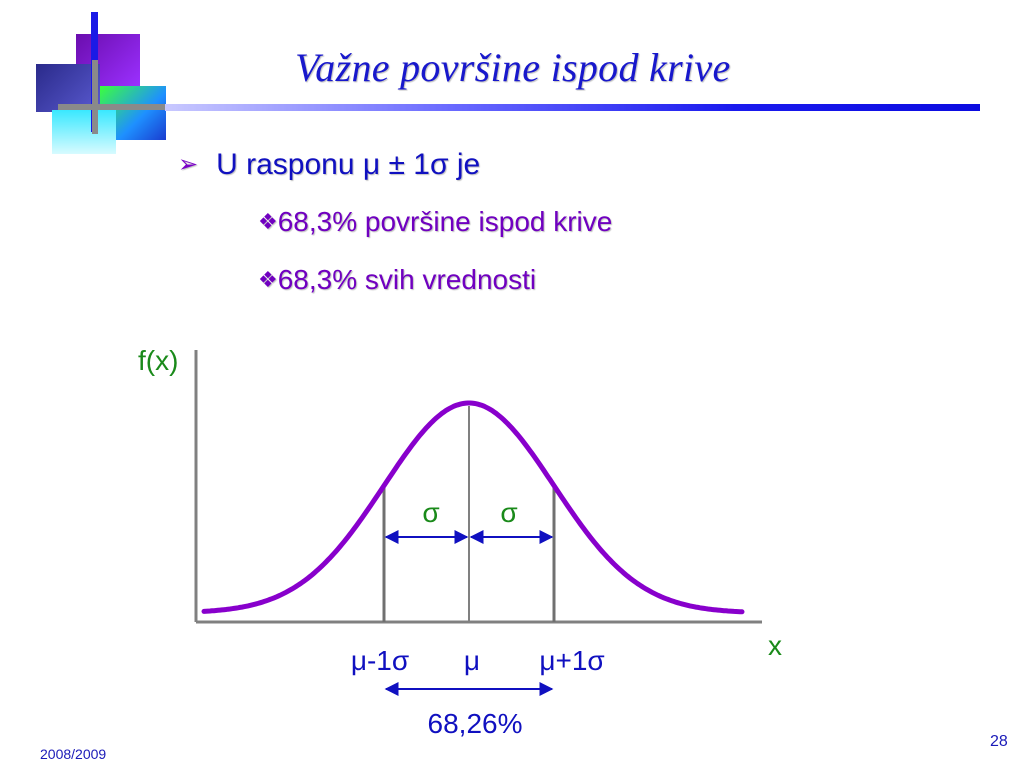 The image size is (1024, 768). What do you see at coordinates (84, 132) in the screenshot?
I see `logo-square-cyan` at bounding box center [84, 132].